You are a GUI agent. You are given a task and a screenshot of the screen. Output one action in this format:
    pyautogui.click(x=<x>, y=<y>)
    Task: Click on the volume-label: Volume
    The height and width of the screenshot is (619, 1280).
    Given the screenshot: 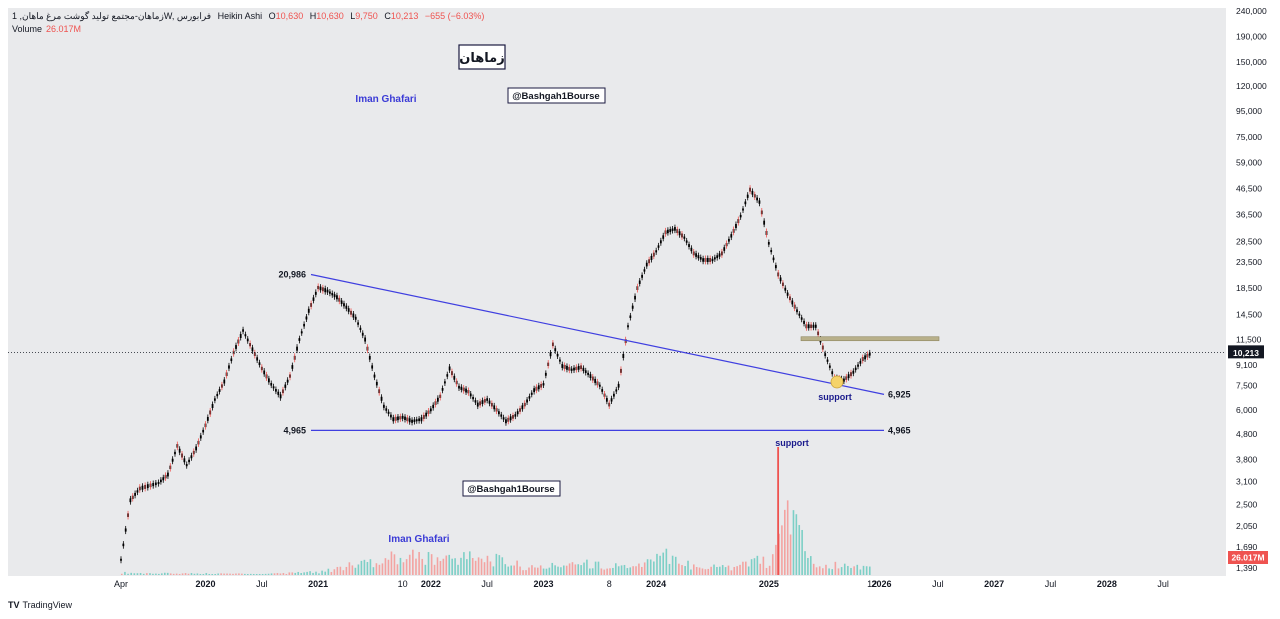 What is the action you would take?
    pyautogui.click(x=27, y=29)
    